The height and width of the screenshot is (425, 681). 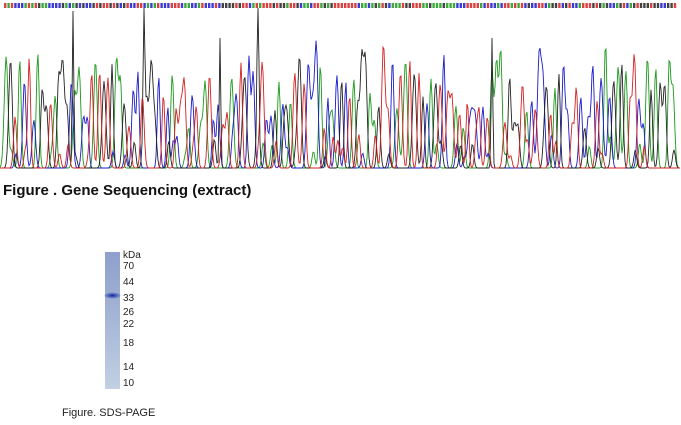 What do you see at coordinates (109, 413) in the screenshot?
I see `sds-page-caption: Figure. SDS-PAGE` at bounding box center [109, 413].